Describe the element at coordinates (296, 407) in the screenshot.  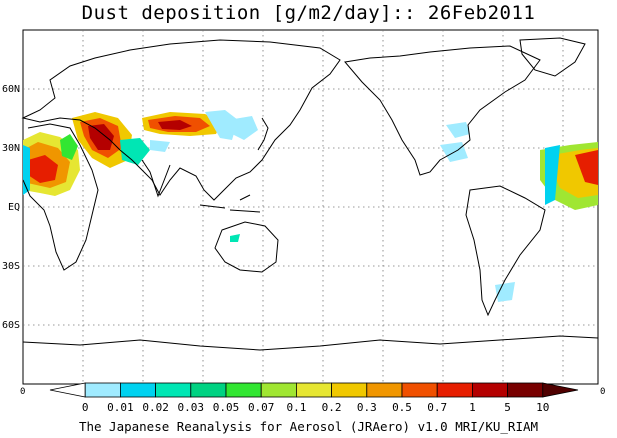
I see `colorbar-tick-label: 0.1` at that location.